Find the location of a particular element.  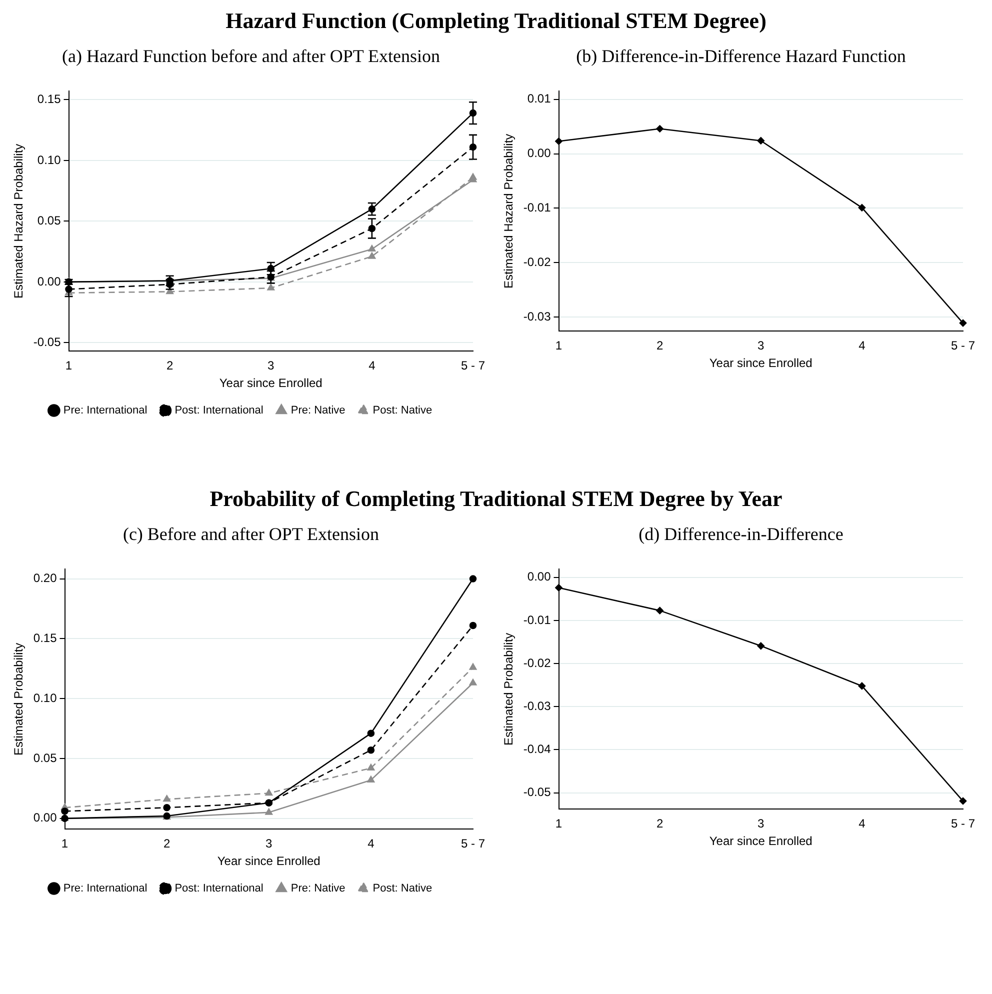

y-tick-label: -0.04 is located at coordinates (537, 749).